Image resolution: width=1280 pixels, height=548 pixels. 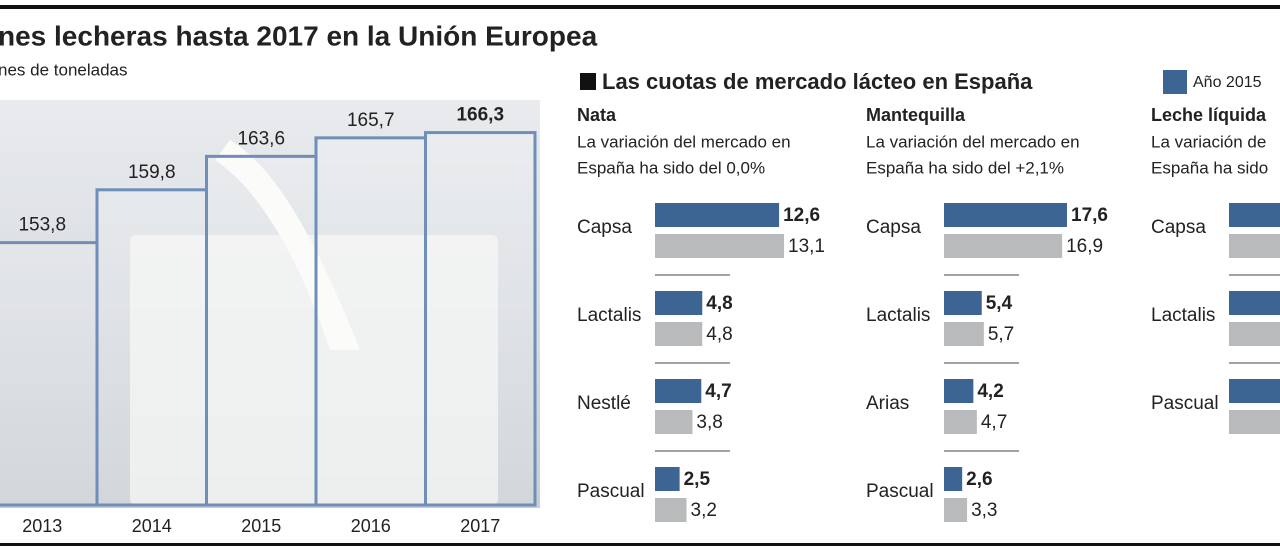 I want to click on value-label: 163,6, so click(x=261, y=138).